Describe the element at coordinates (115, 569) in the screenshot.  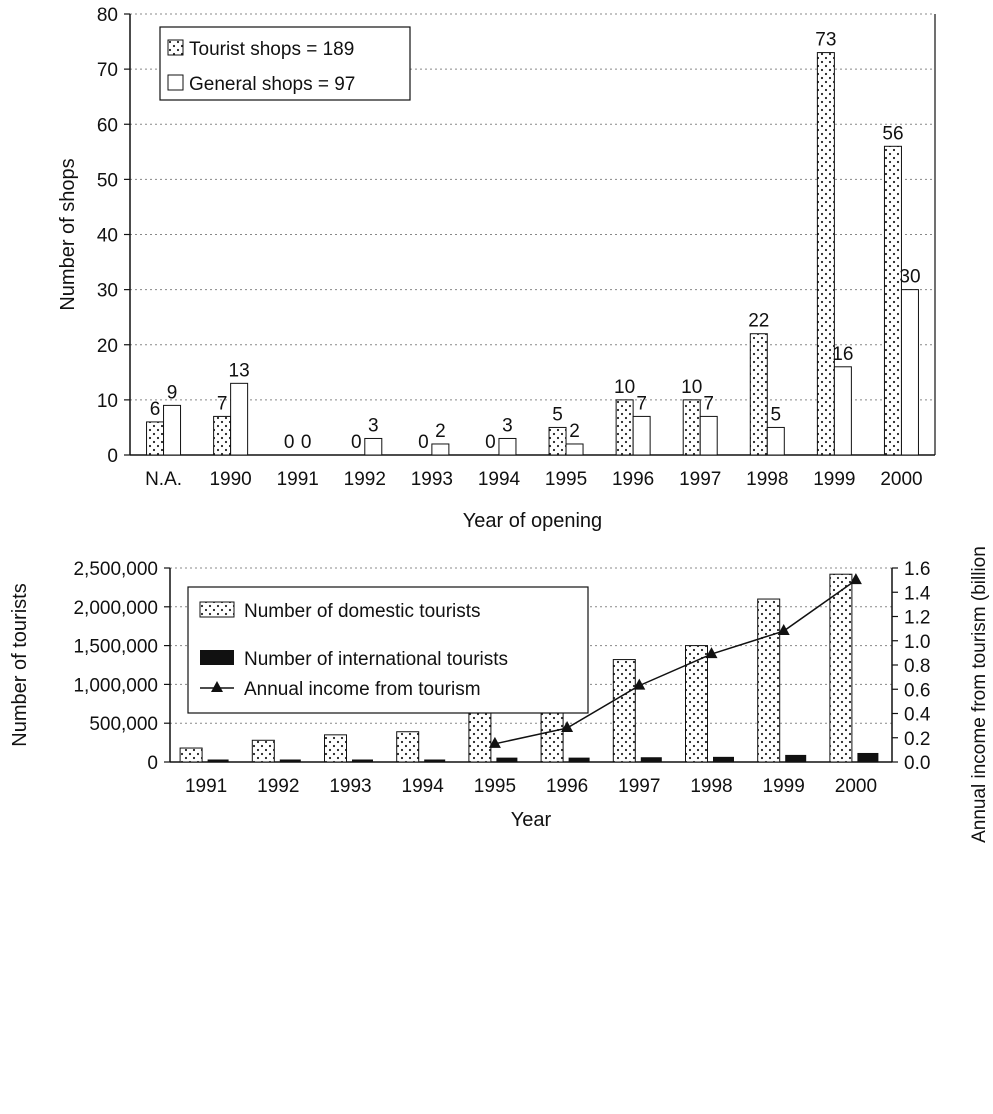
I see `y-tick-label: 2,500,000` at that location.